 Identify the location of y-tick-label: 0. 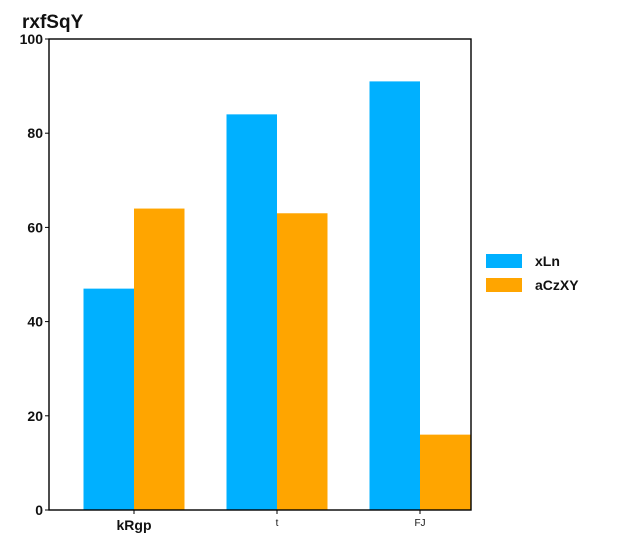
(39, 510).